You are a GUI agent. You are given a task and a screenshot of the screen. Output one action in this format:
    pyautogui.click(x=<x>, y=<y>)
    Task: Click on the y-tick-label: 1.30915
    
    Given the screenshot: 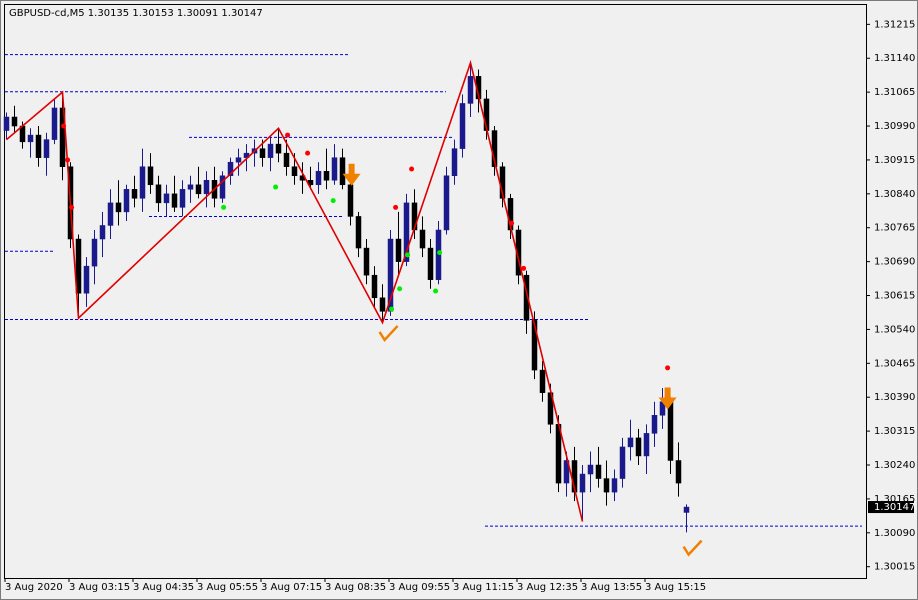 What is the action you would take?
    pyautogui.click(x=894, y=160)
    